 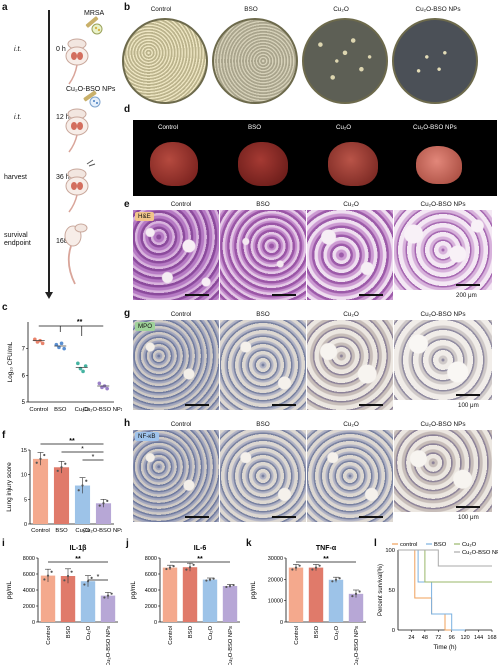 What do you see at coordinates (83, 150) in the screenshot?
I see `mouse-illustrations` at bounding box center [83, 150].